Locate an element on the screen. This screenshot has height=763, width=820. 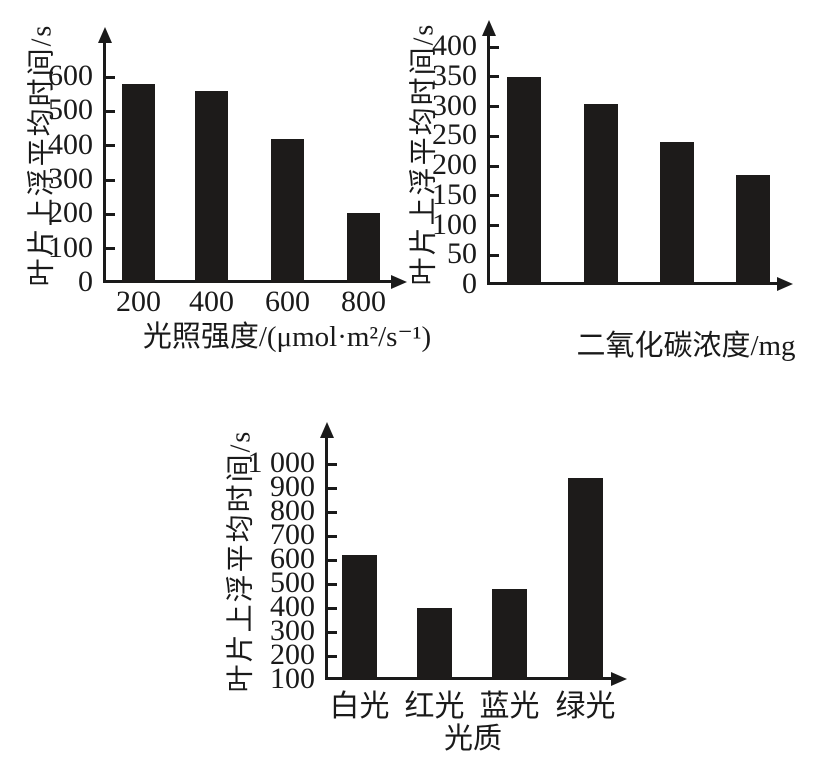
x-category-label: 蓝光 is located at coordinates (509, 706).